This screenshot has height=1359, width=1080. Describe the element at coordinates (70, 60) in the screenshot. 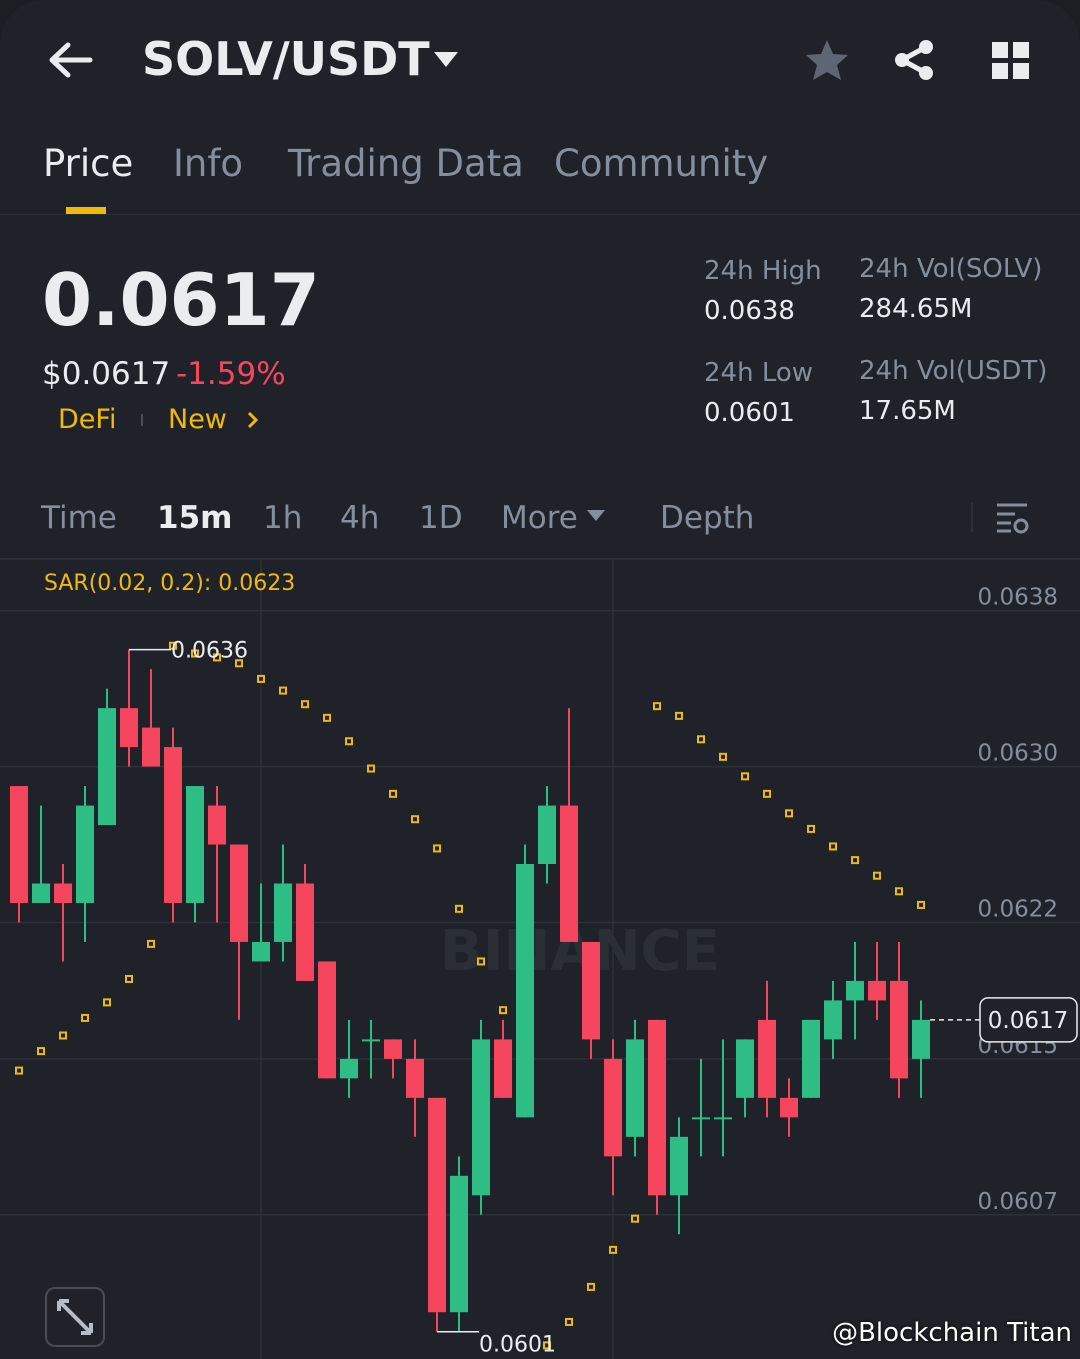

I see `back-button` at that location.